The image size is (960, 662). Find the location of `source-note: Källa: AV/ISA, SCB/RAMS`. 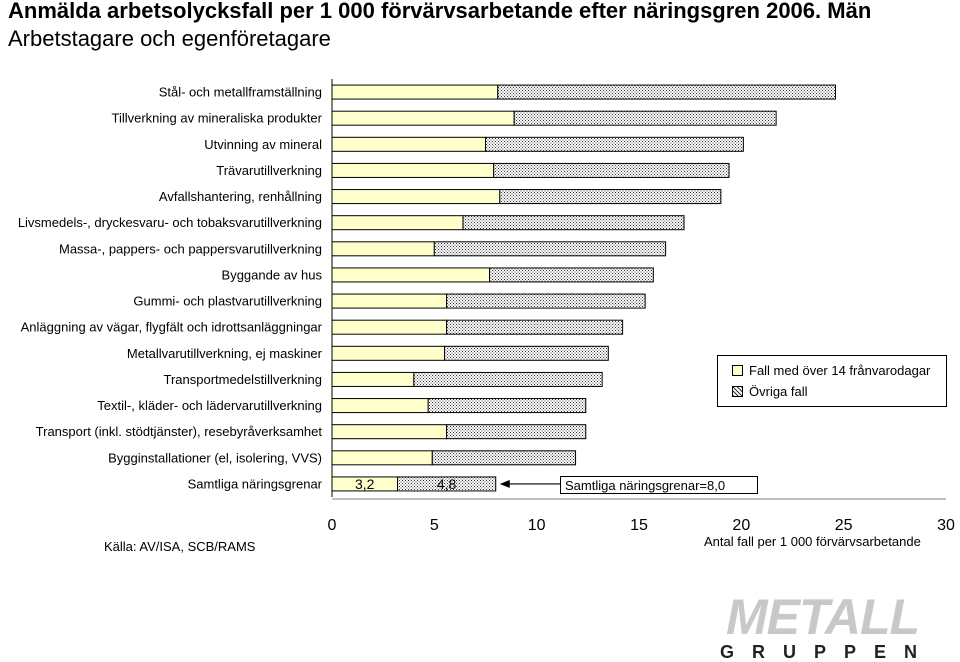

source-note: Källa: AV/ISA, SCB/RAMS is located at coordinates (180, 546).